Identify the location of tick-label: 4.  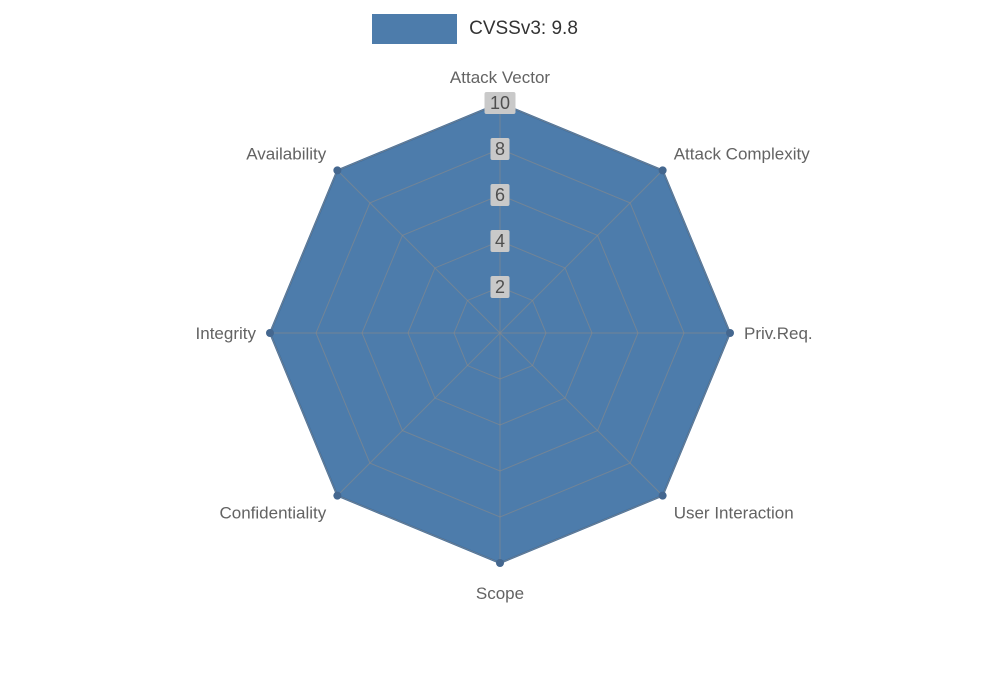
(500, 241).